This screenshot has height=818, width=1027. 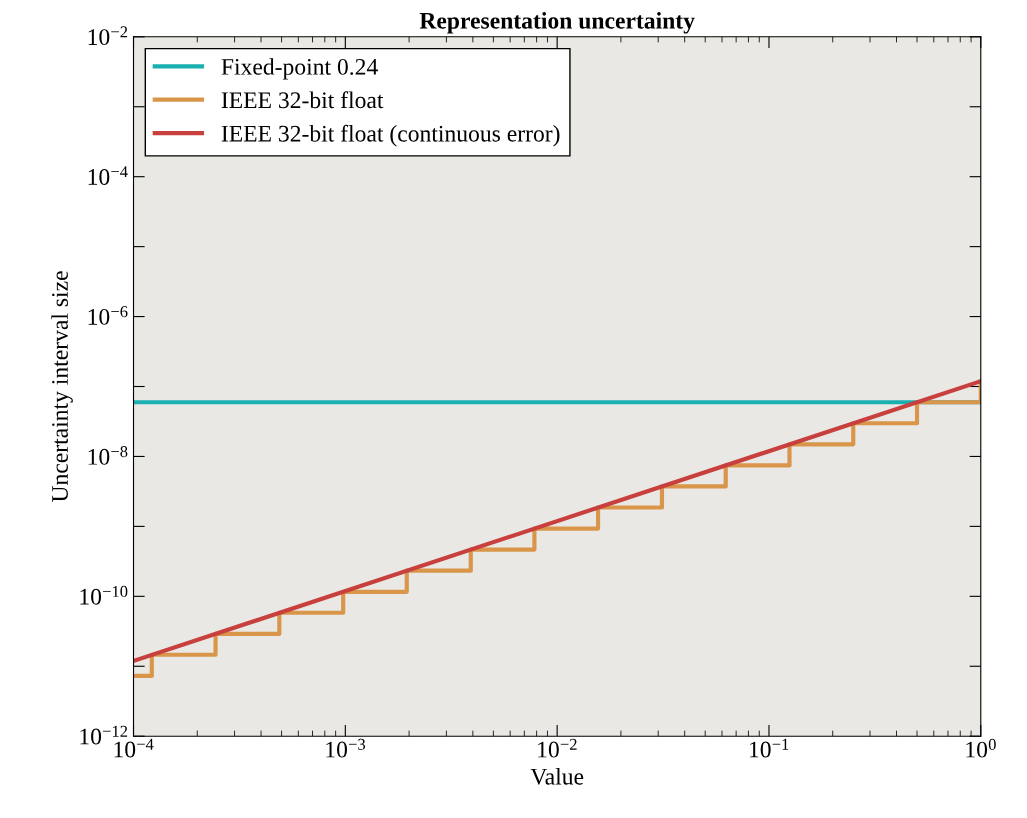 What do you see at coordinates (769, 748) in the screenshot?
I see `x-tick-label: 10$^{−1}$` at bounding box center [769, 748].